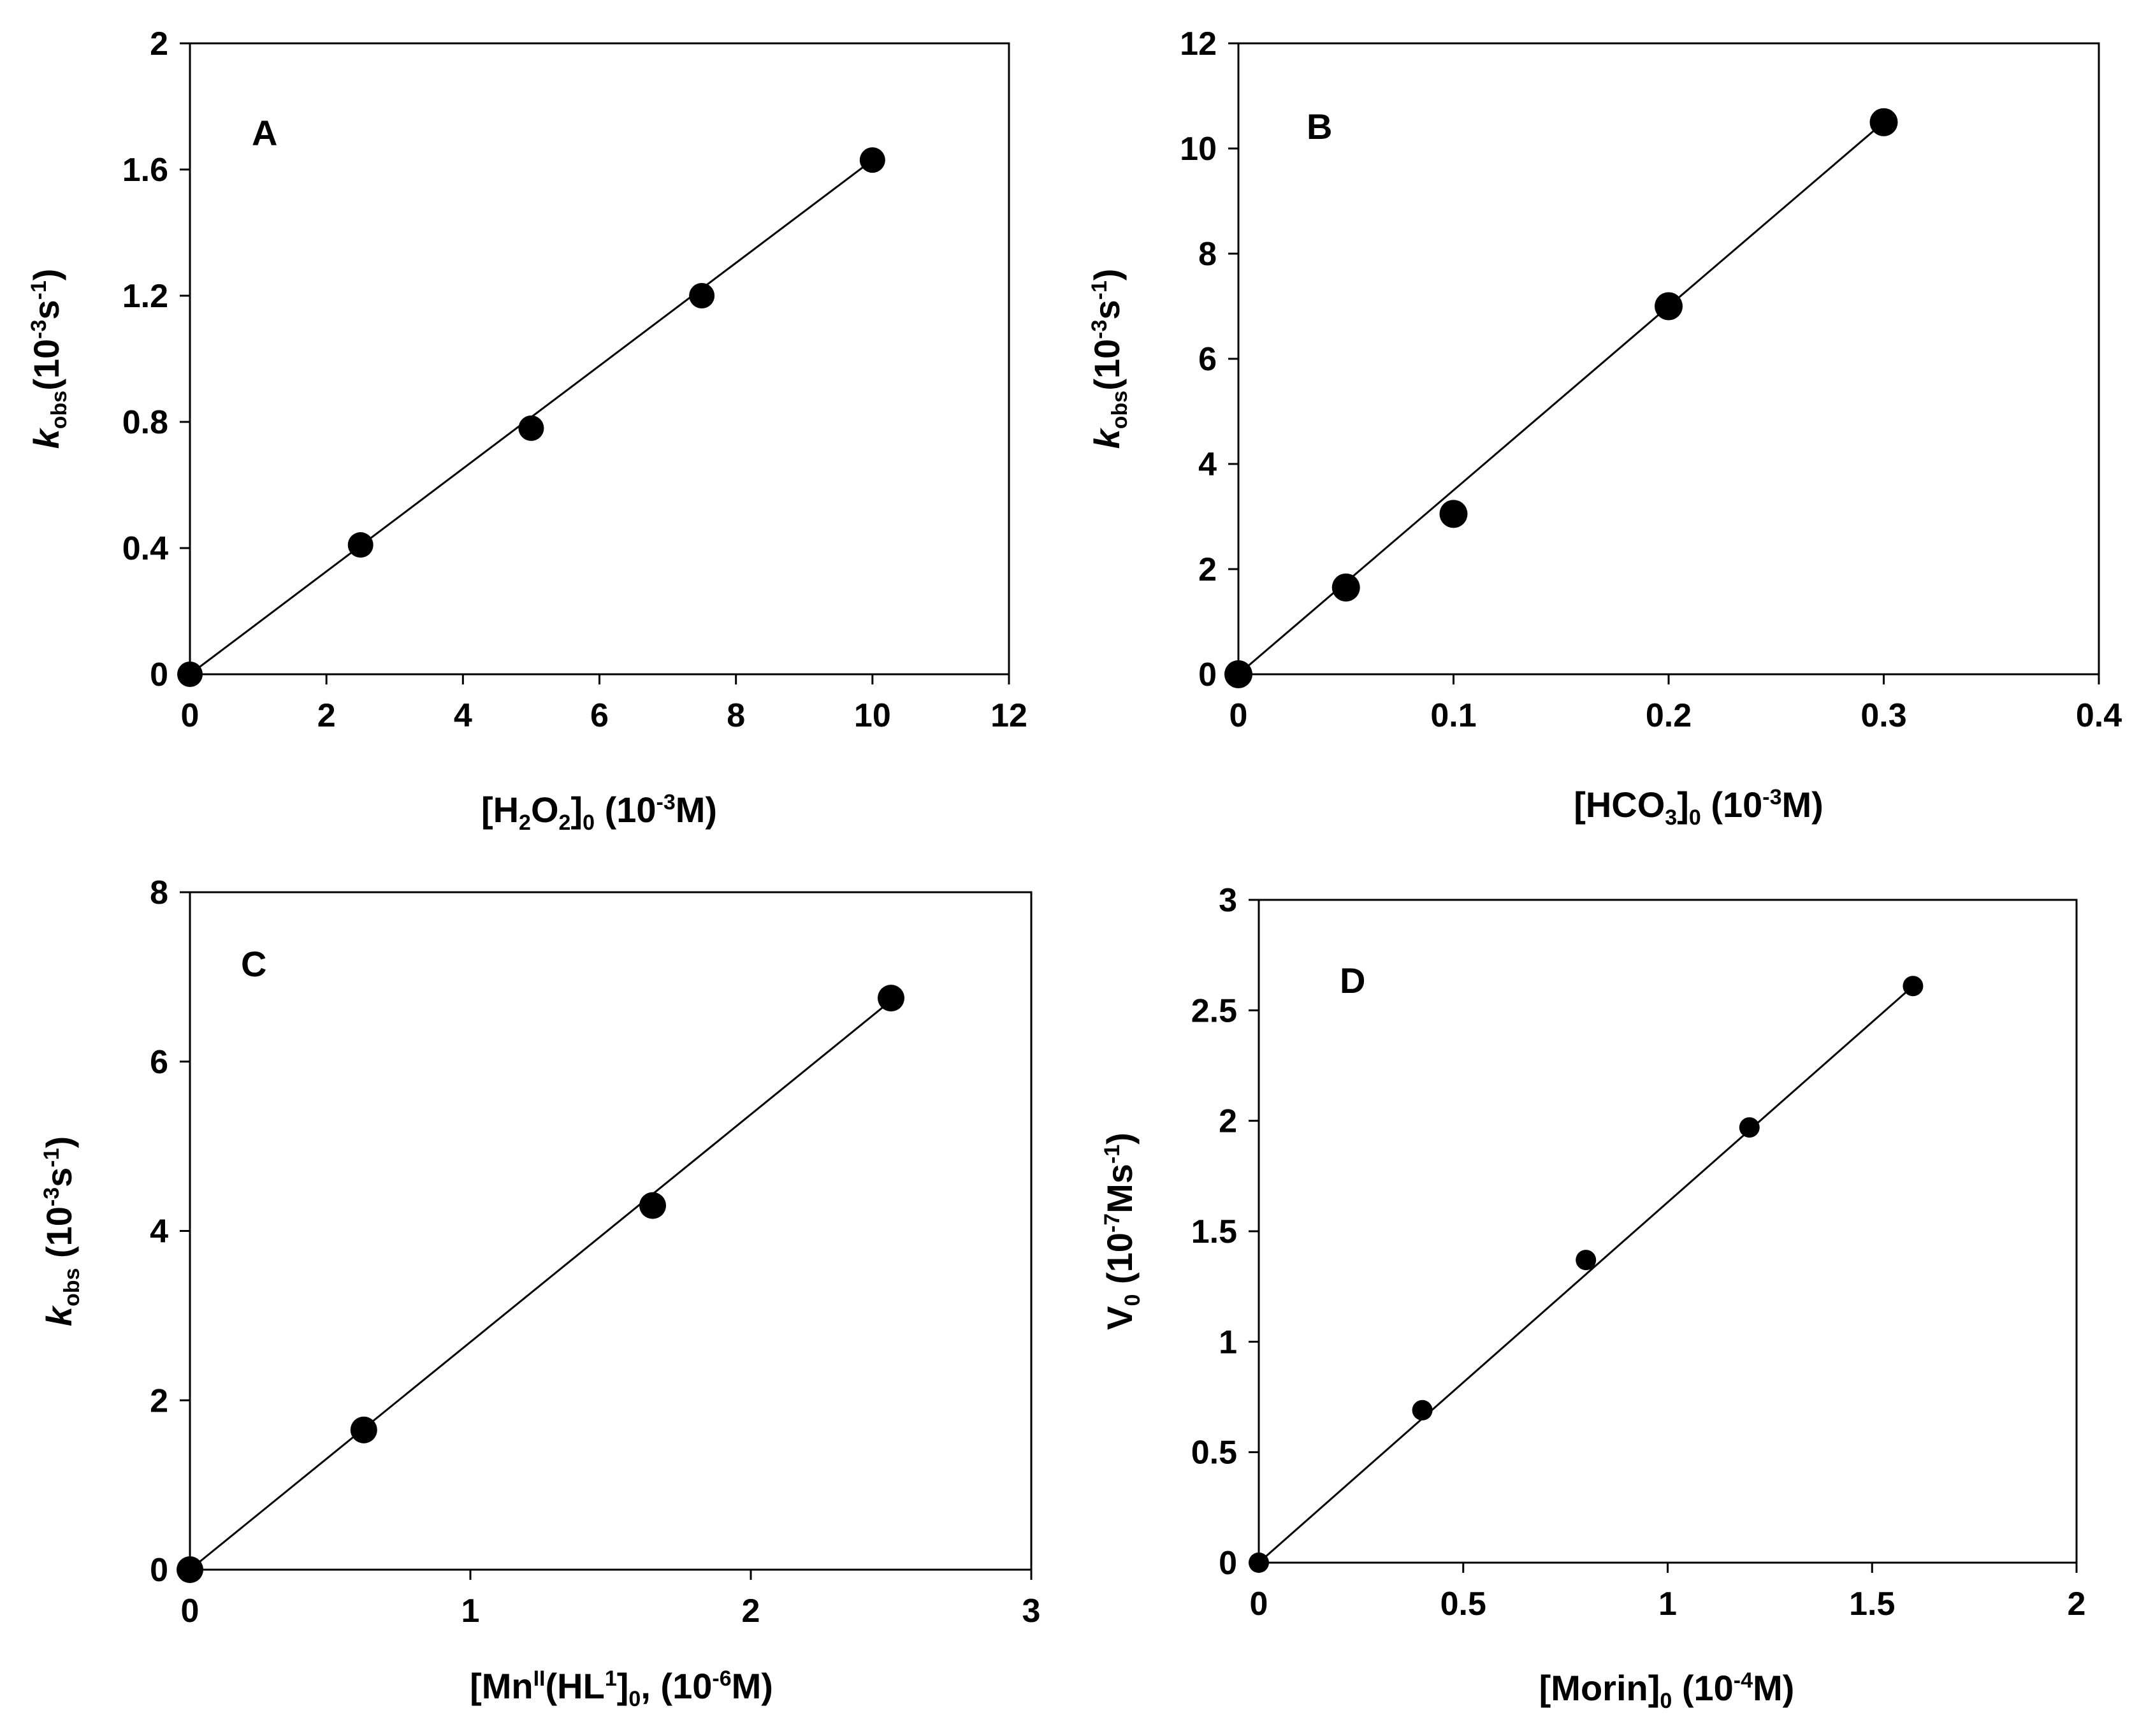 The width and height of the screenshot is (2139, 1736). Describe the element at coordinates (1228, 900) in the screenshot. I see `y-tick-label: 3` at that location.